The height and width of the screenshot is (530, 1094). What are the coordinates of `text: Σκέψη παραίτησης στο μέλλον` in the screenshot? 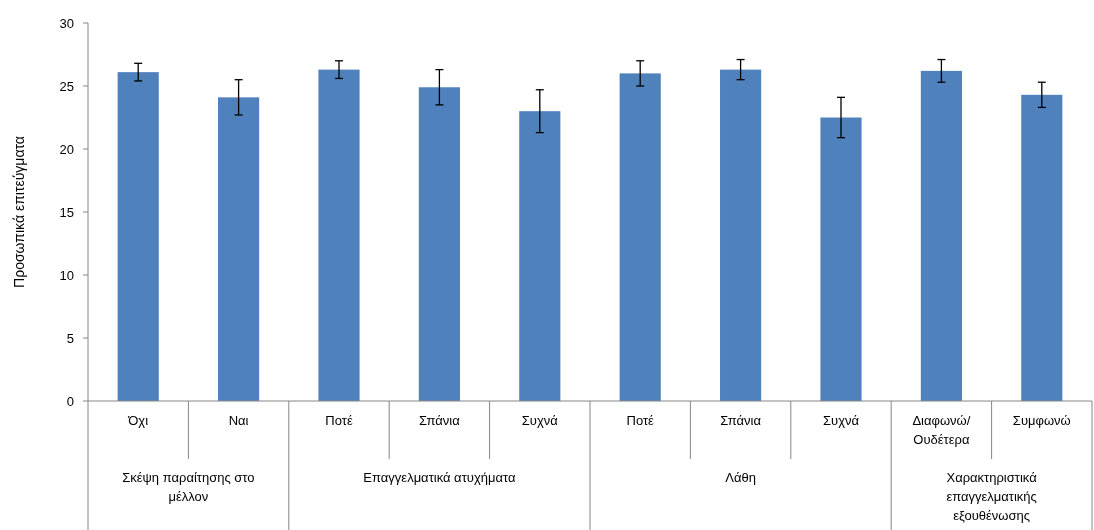 It's located at (188, 487).